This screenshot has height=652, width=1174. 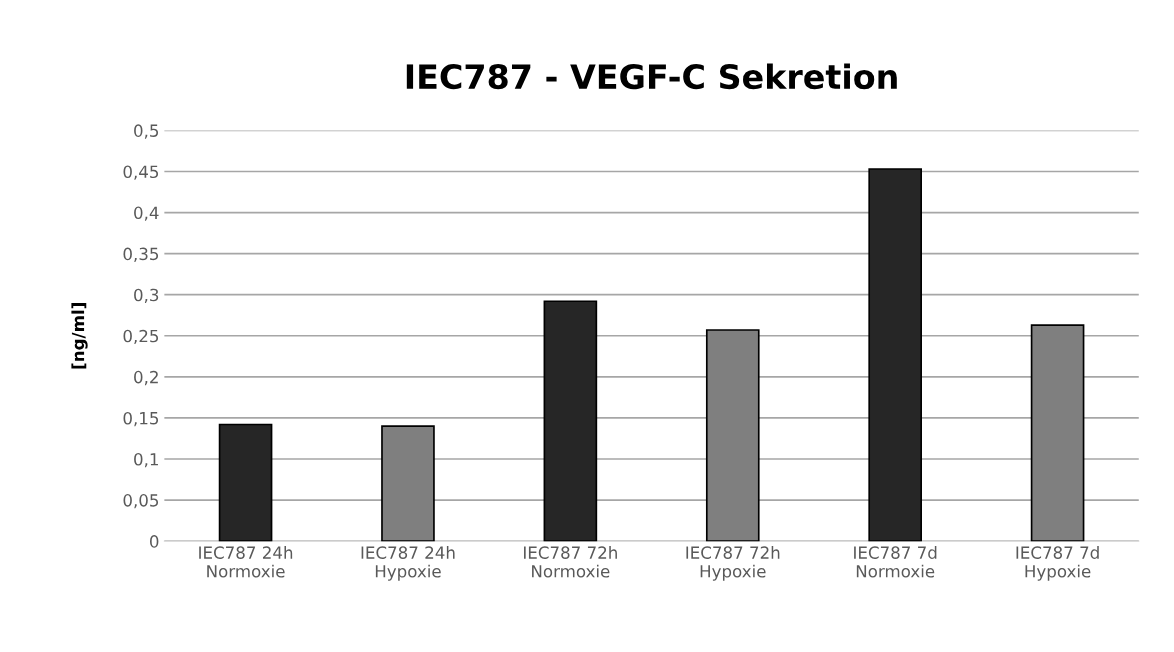 What do you see at coordinates (146, 213) in the screenshot?
I see `y-tick-label: 0,4` at bounding box center [146, 213].